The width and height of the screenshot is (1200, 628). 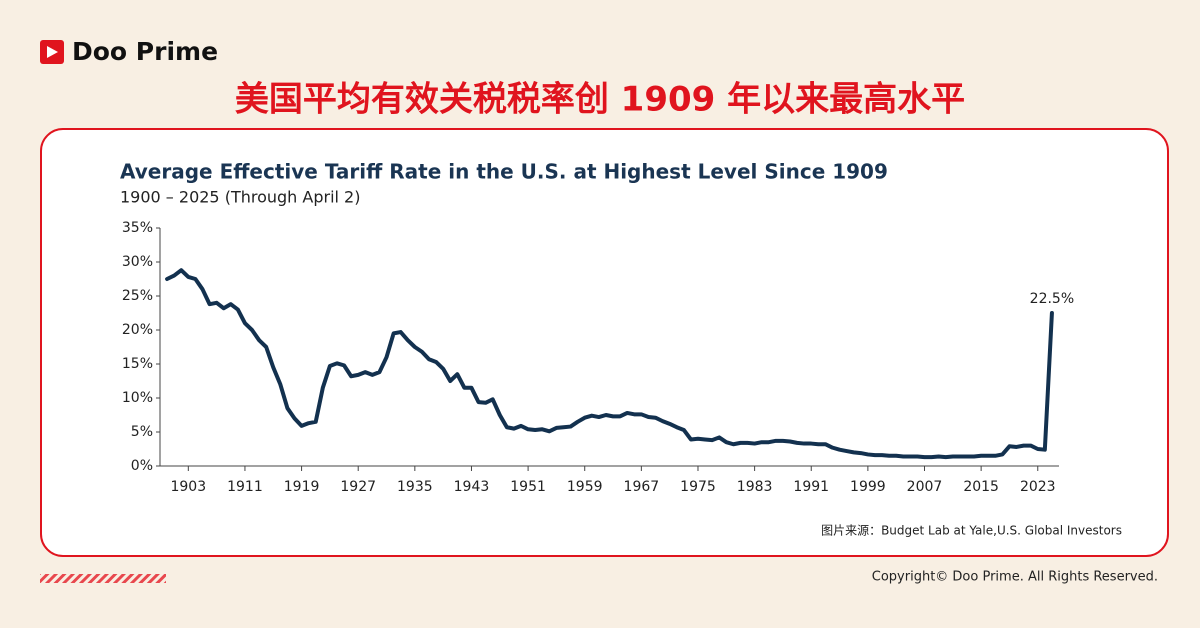 I want to click on x-tick-label: 1919, so click(x=302, y=487).